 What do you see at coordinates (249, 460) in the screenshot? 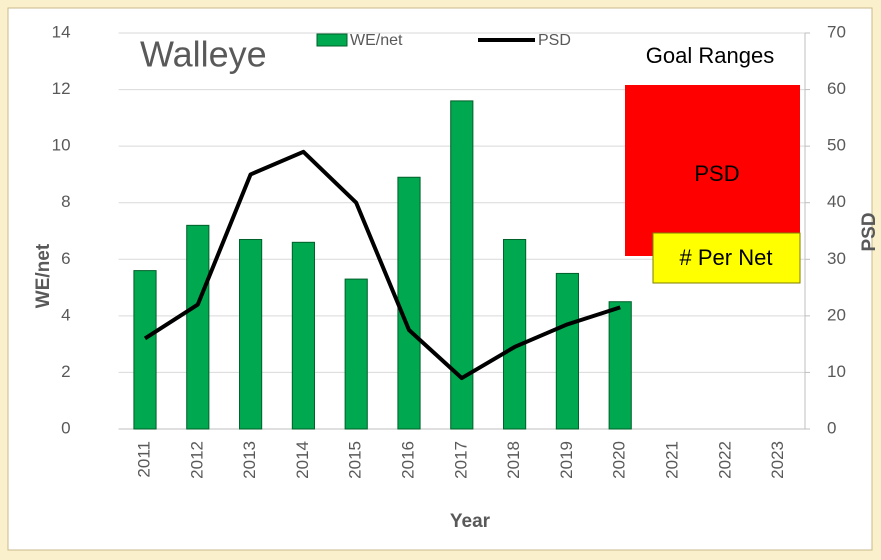
I see `x-tick-label: 2013` at bounding box center [249, 460].